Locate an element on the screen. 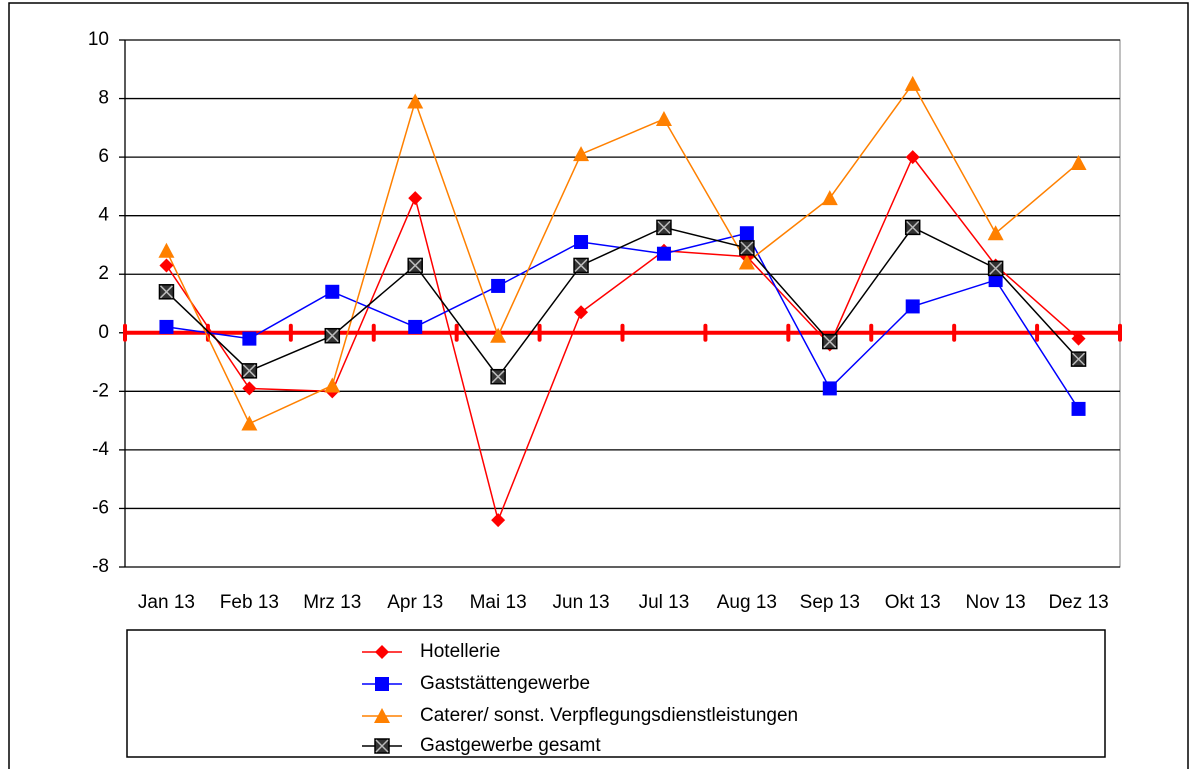 The image size is (1197, 769). x-tick-label: Jul 13 is located at coordinates (664, 602).